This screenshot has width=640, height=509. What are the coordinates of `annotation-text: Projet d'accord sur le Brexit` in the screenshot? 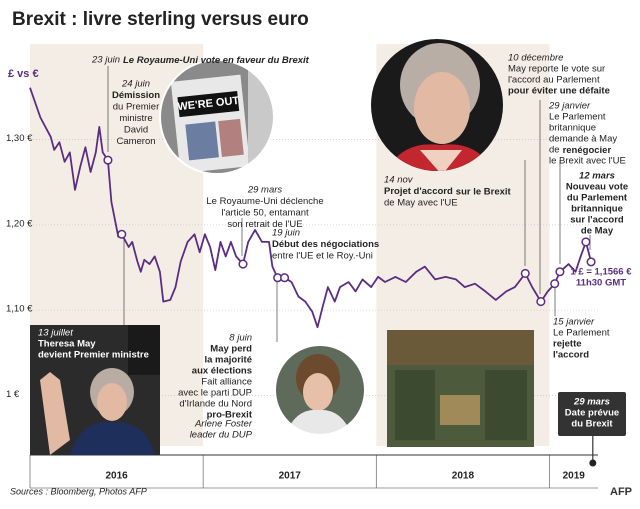 It's located at (448, 191).